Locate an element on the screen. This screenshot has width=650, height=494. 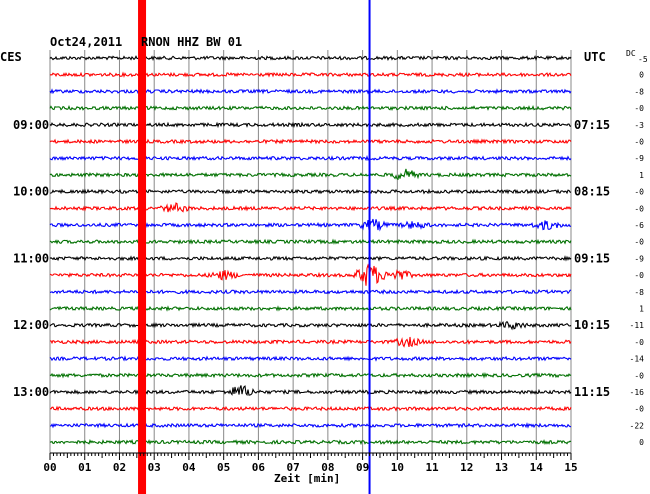
left-hour-label: 11:00 is located at coordinates (31, 258).